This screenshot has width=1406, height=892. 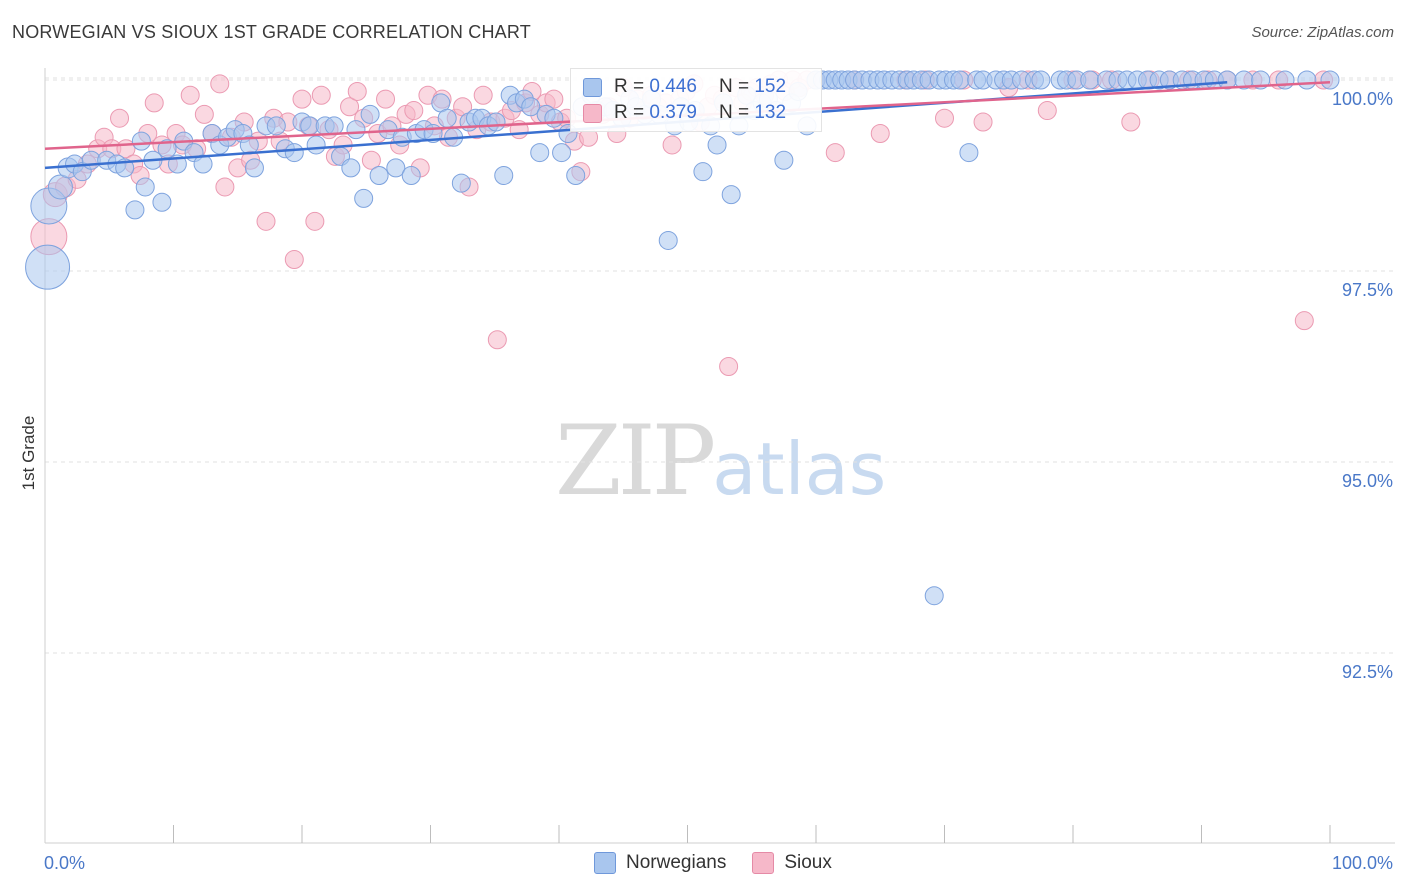 I want to click on y-tick-label: 97.5%, so click(x=1367, y=290).